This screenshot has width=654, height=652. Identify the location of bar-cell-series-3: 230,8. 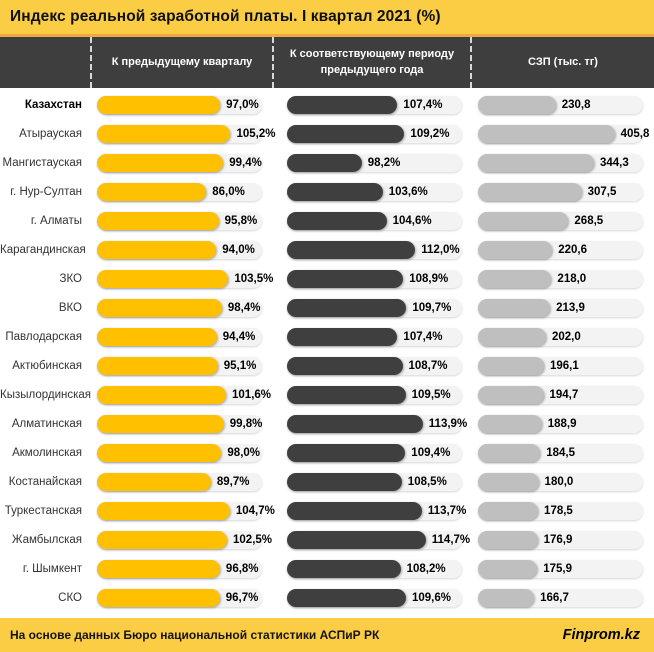
(558, 104).